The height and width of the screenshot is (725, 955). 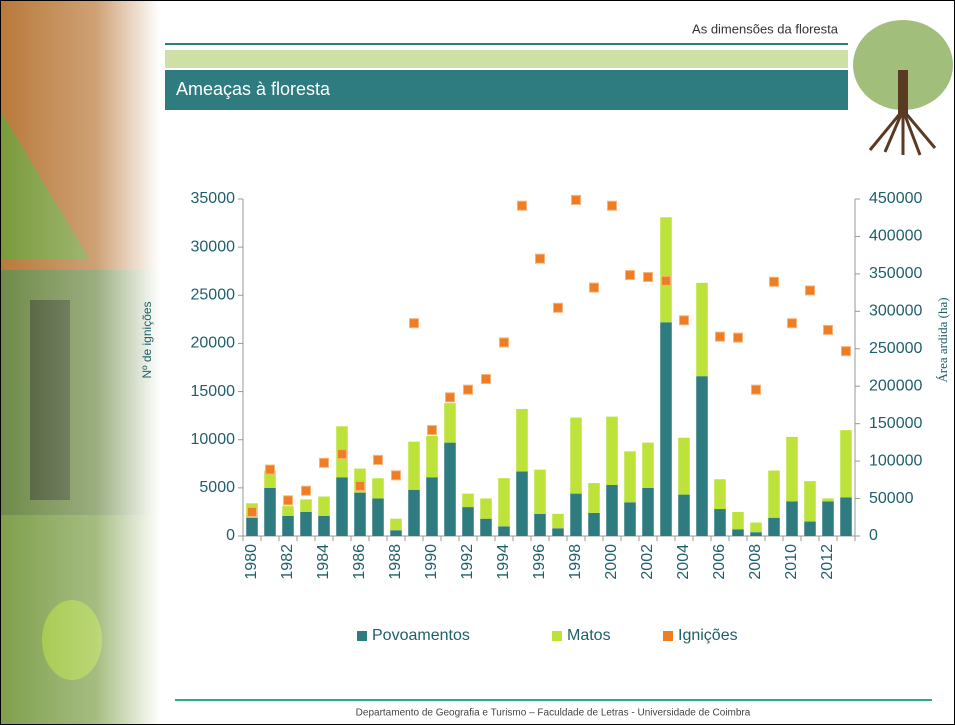 I want to click on x-tick-label: 1998, so click(x=575, y=562).